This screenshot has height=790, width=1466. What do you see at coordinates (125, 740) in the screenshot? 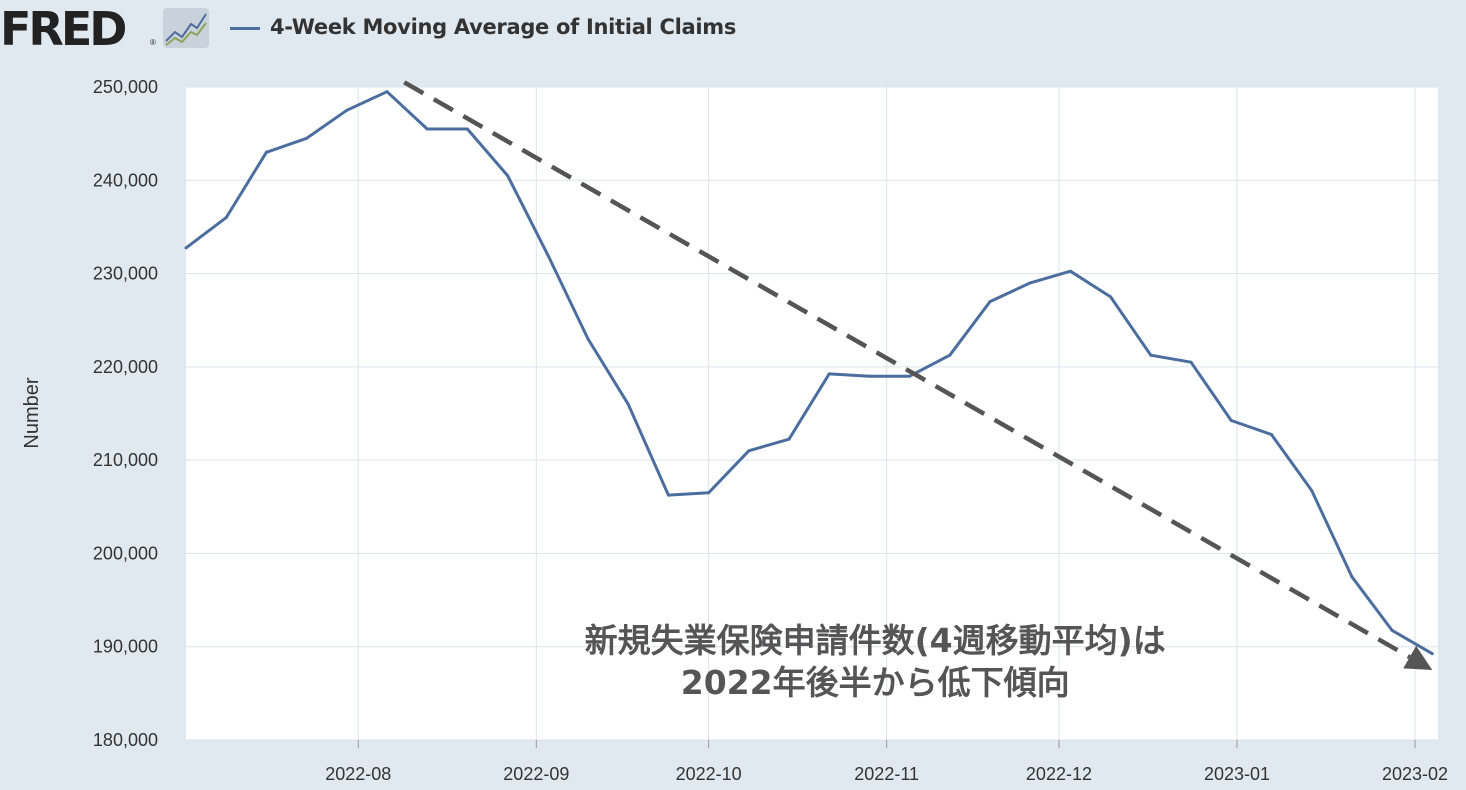
I see `y-tick-label: 180,000` at bounding box center [125, 740].